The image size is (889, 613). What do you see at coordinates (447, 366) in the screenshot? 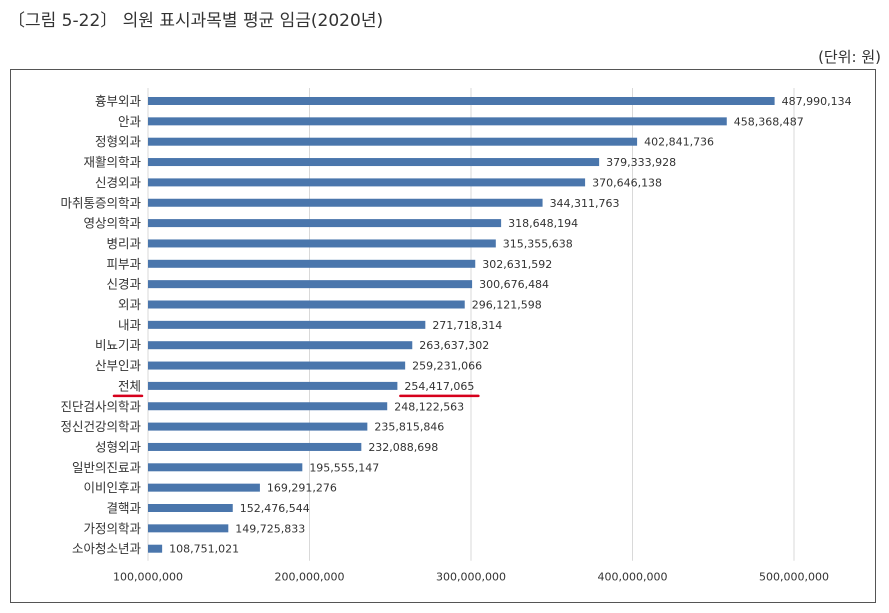
I see `value-label: 259,231,066` at bounding box center [447, 366].